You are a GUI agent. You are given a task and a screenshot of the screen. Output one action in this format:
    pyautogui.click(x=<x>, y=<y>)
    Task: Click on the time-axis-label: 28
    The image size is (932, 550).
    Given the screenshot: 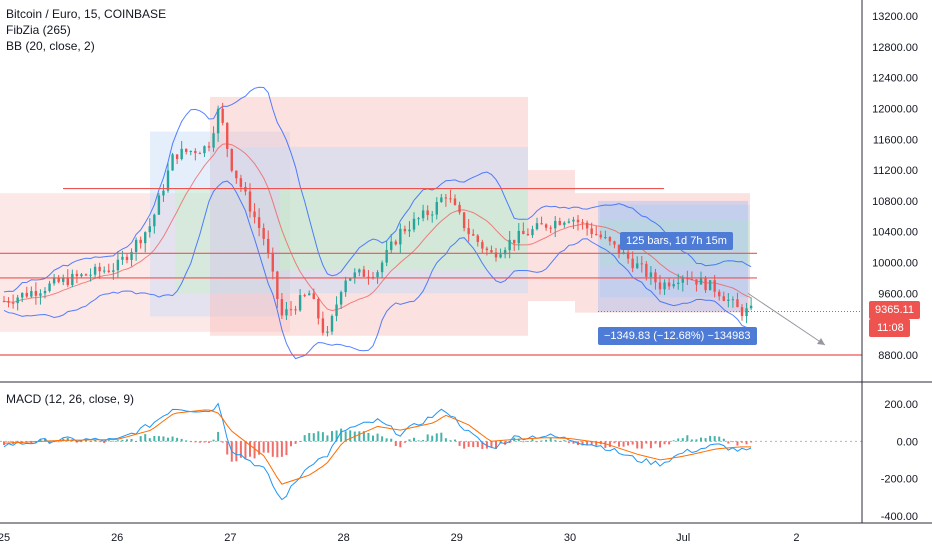 What is the action you would take?
    pyautogui.click(x=343, y=538)
    